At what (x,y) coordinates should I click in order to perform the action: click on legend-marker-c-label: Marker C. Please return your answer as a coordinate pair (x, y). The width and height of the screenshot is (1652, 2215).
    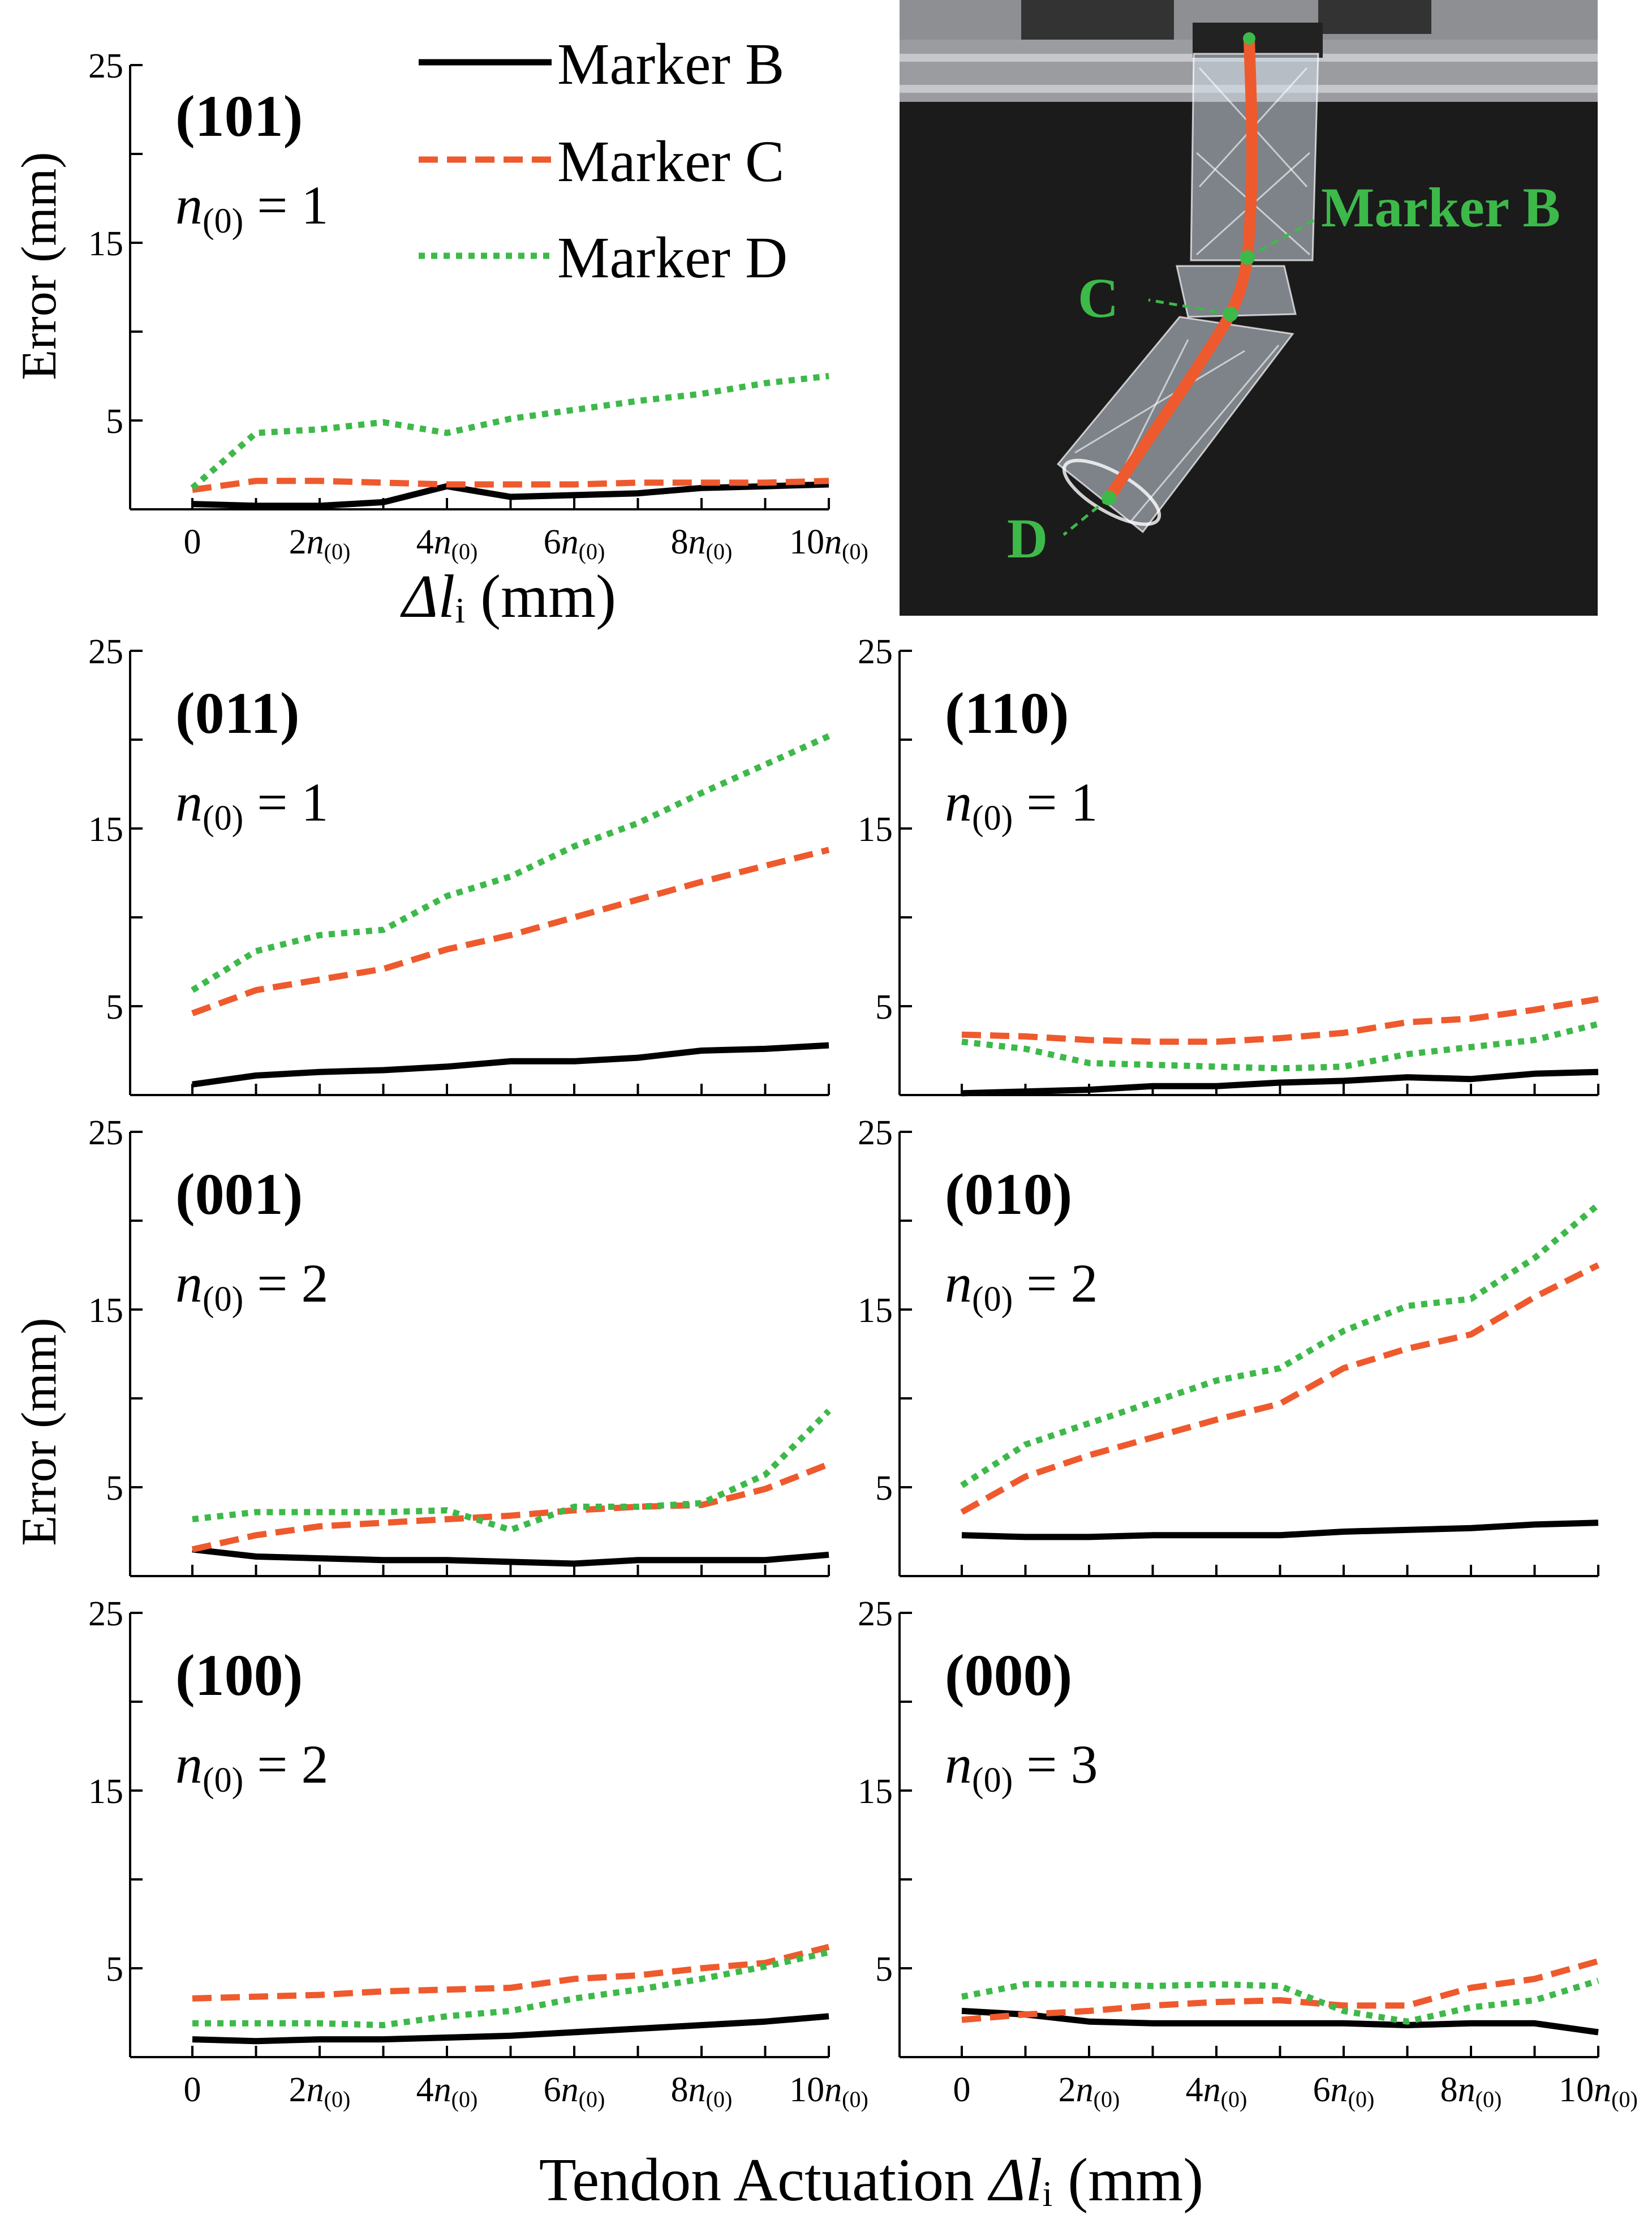
    Looking at the image, I should click on (670, 162).